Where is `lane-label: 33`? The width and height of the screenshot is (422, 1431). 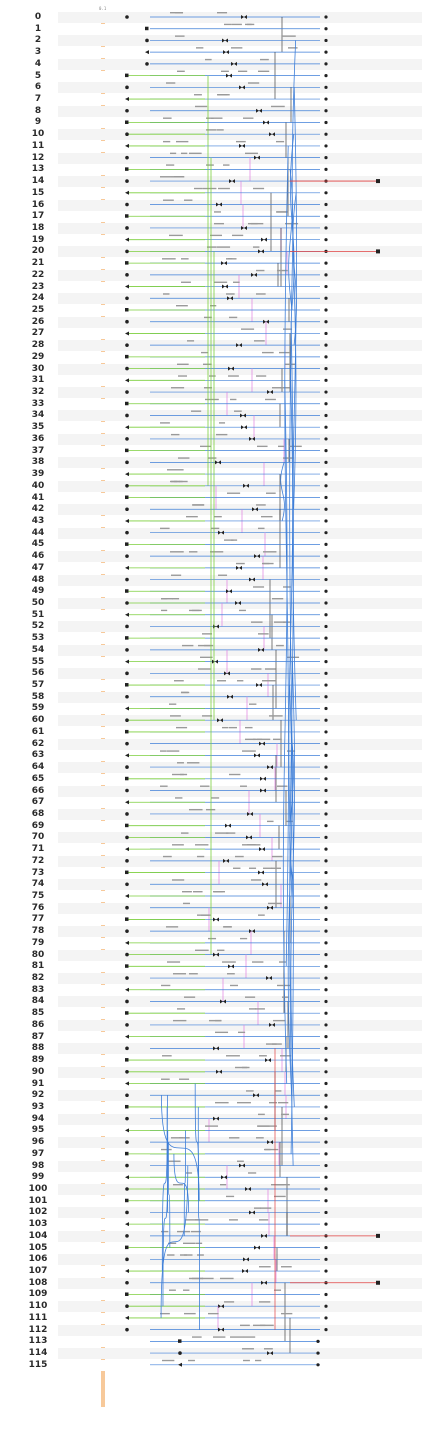 lane-label: 33 is located at coordinates (38, 403).